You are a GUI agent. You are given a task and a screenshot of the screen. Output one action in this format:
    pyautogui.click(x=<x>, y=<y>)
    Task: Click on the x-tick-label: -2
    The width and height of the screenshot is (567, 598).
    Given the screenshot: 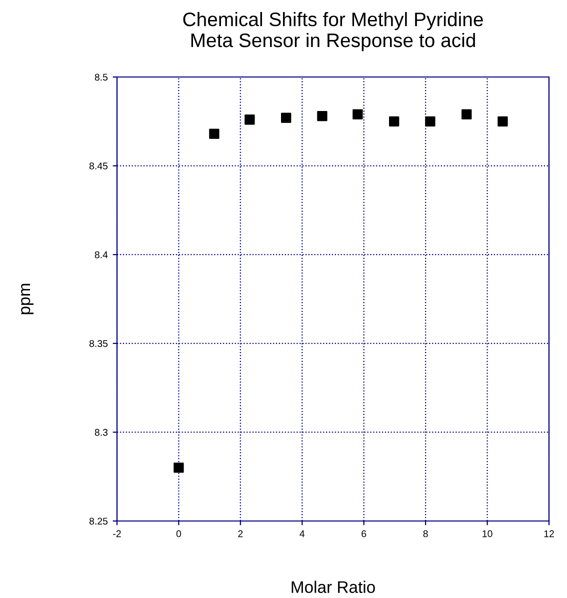 What is the action you would take?
    pyautogui.click(x=117, y=534)
    